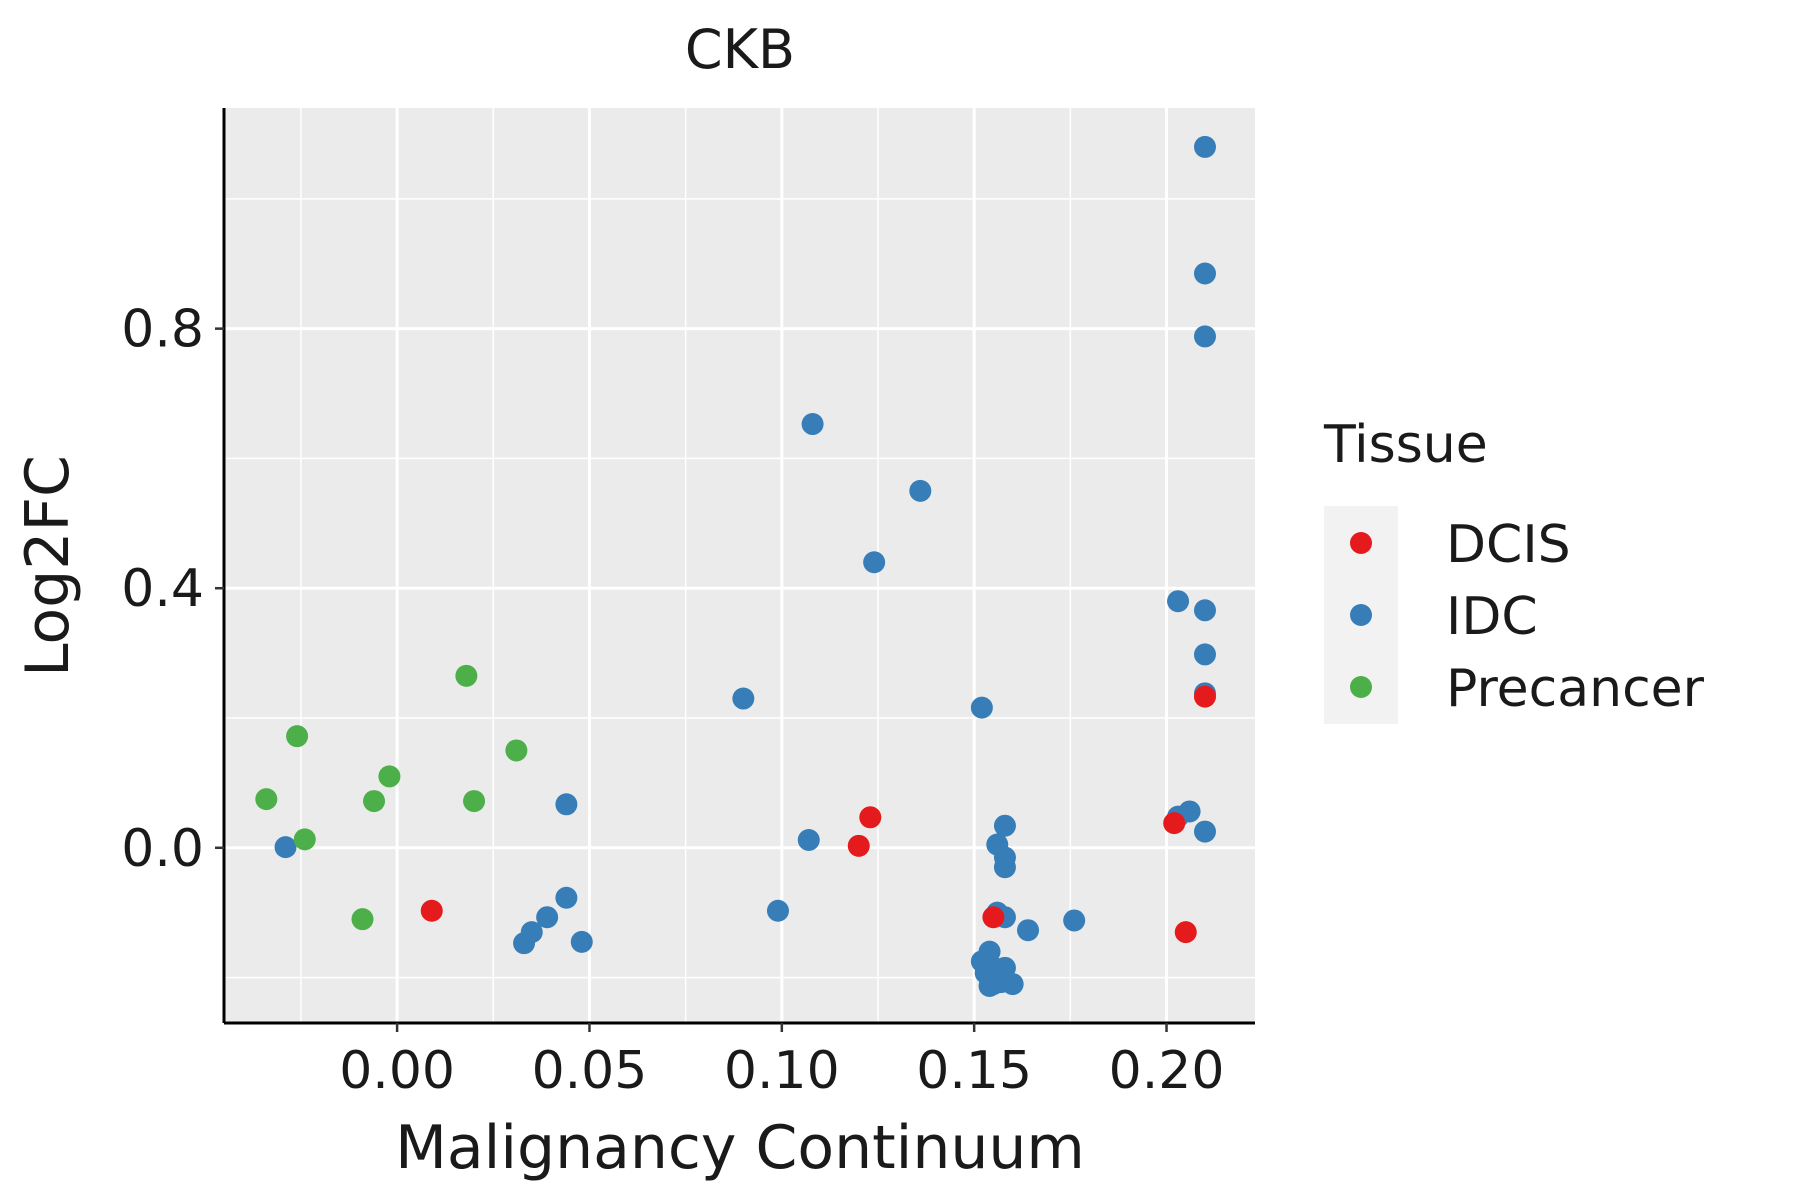  What do you see at coordinates (1167, 1071) in the screenshot?
I see `x-tick-label: 0.20` at bounding box center [1167, 1071].